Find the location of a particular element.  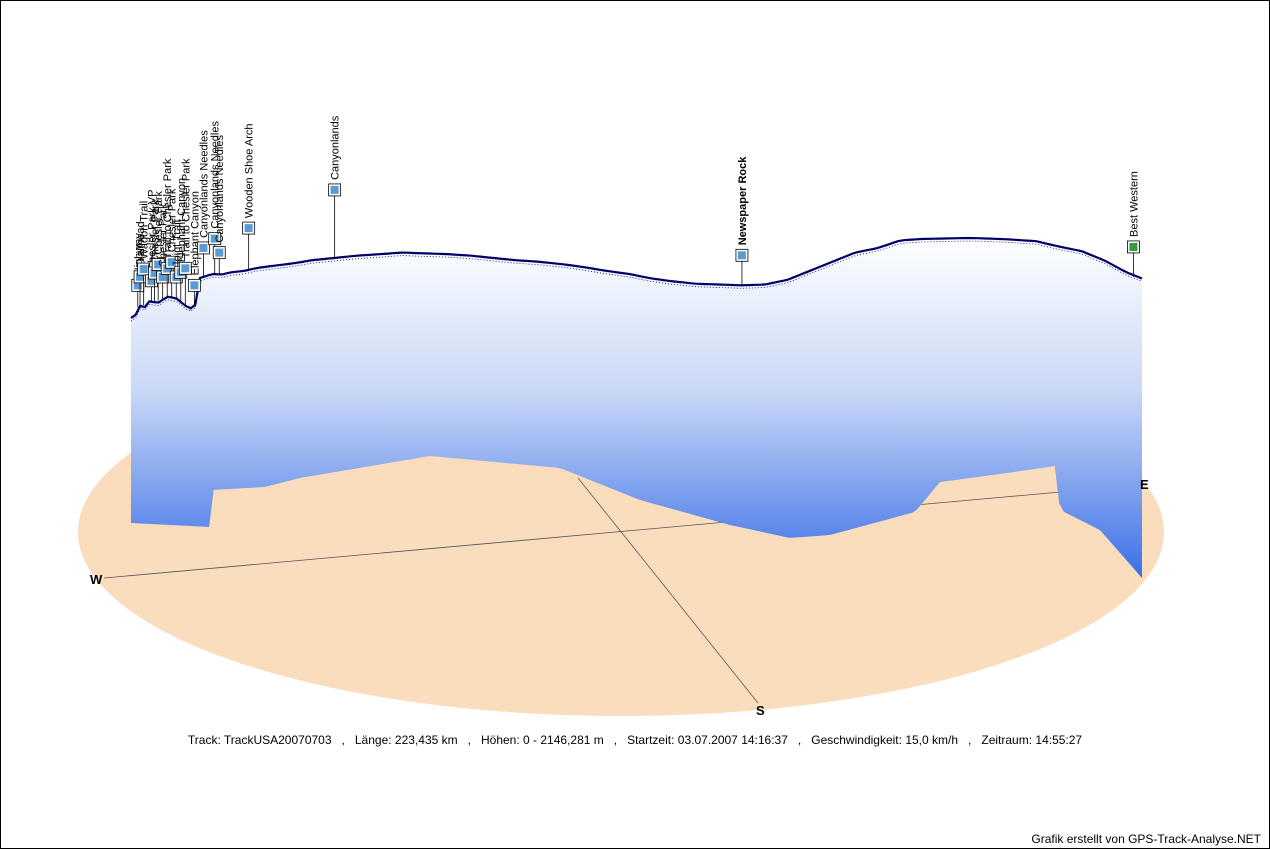

duration-label: Zeitraum: is located at coordinates (1007, 740).